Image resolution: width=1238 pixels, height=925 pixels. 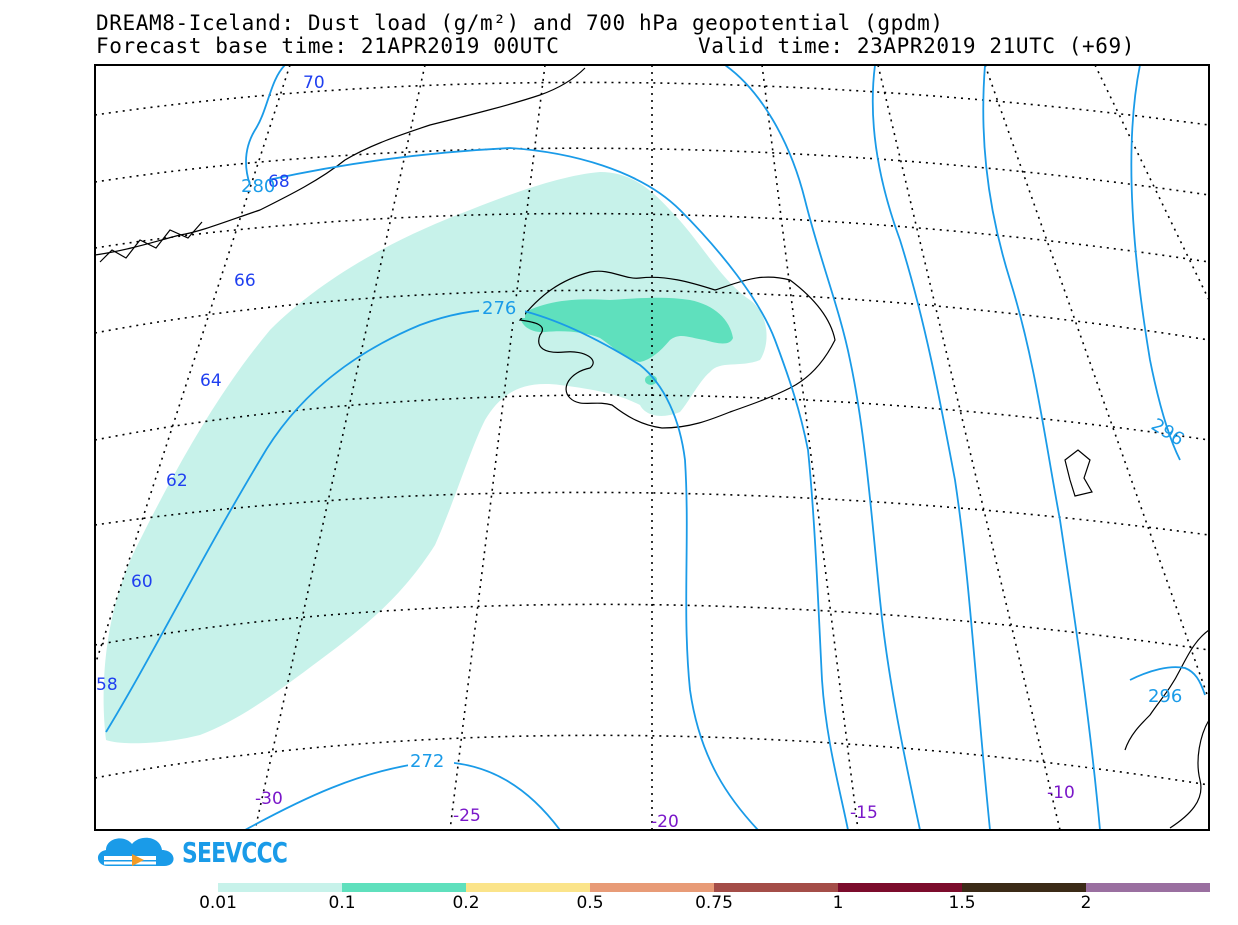 What do you see at coordinates (1086, 903) in the screenshot?
I see `legend-label-2: 2` at bounding box center [1086, 903].